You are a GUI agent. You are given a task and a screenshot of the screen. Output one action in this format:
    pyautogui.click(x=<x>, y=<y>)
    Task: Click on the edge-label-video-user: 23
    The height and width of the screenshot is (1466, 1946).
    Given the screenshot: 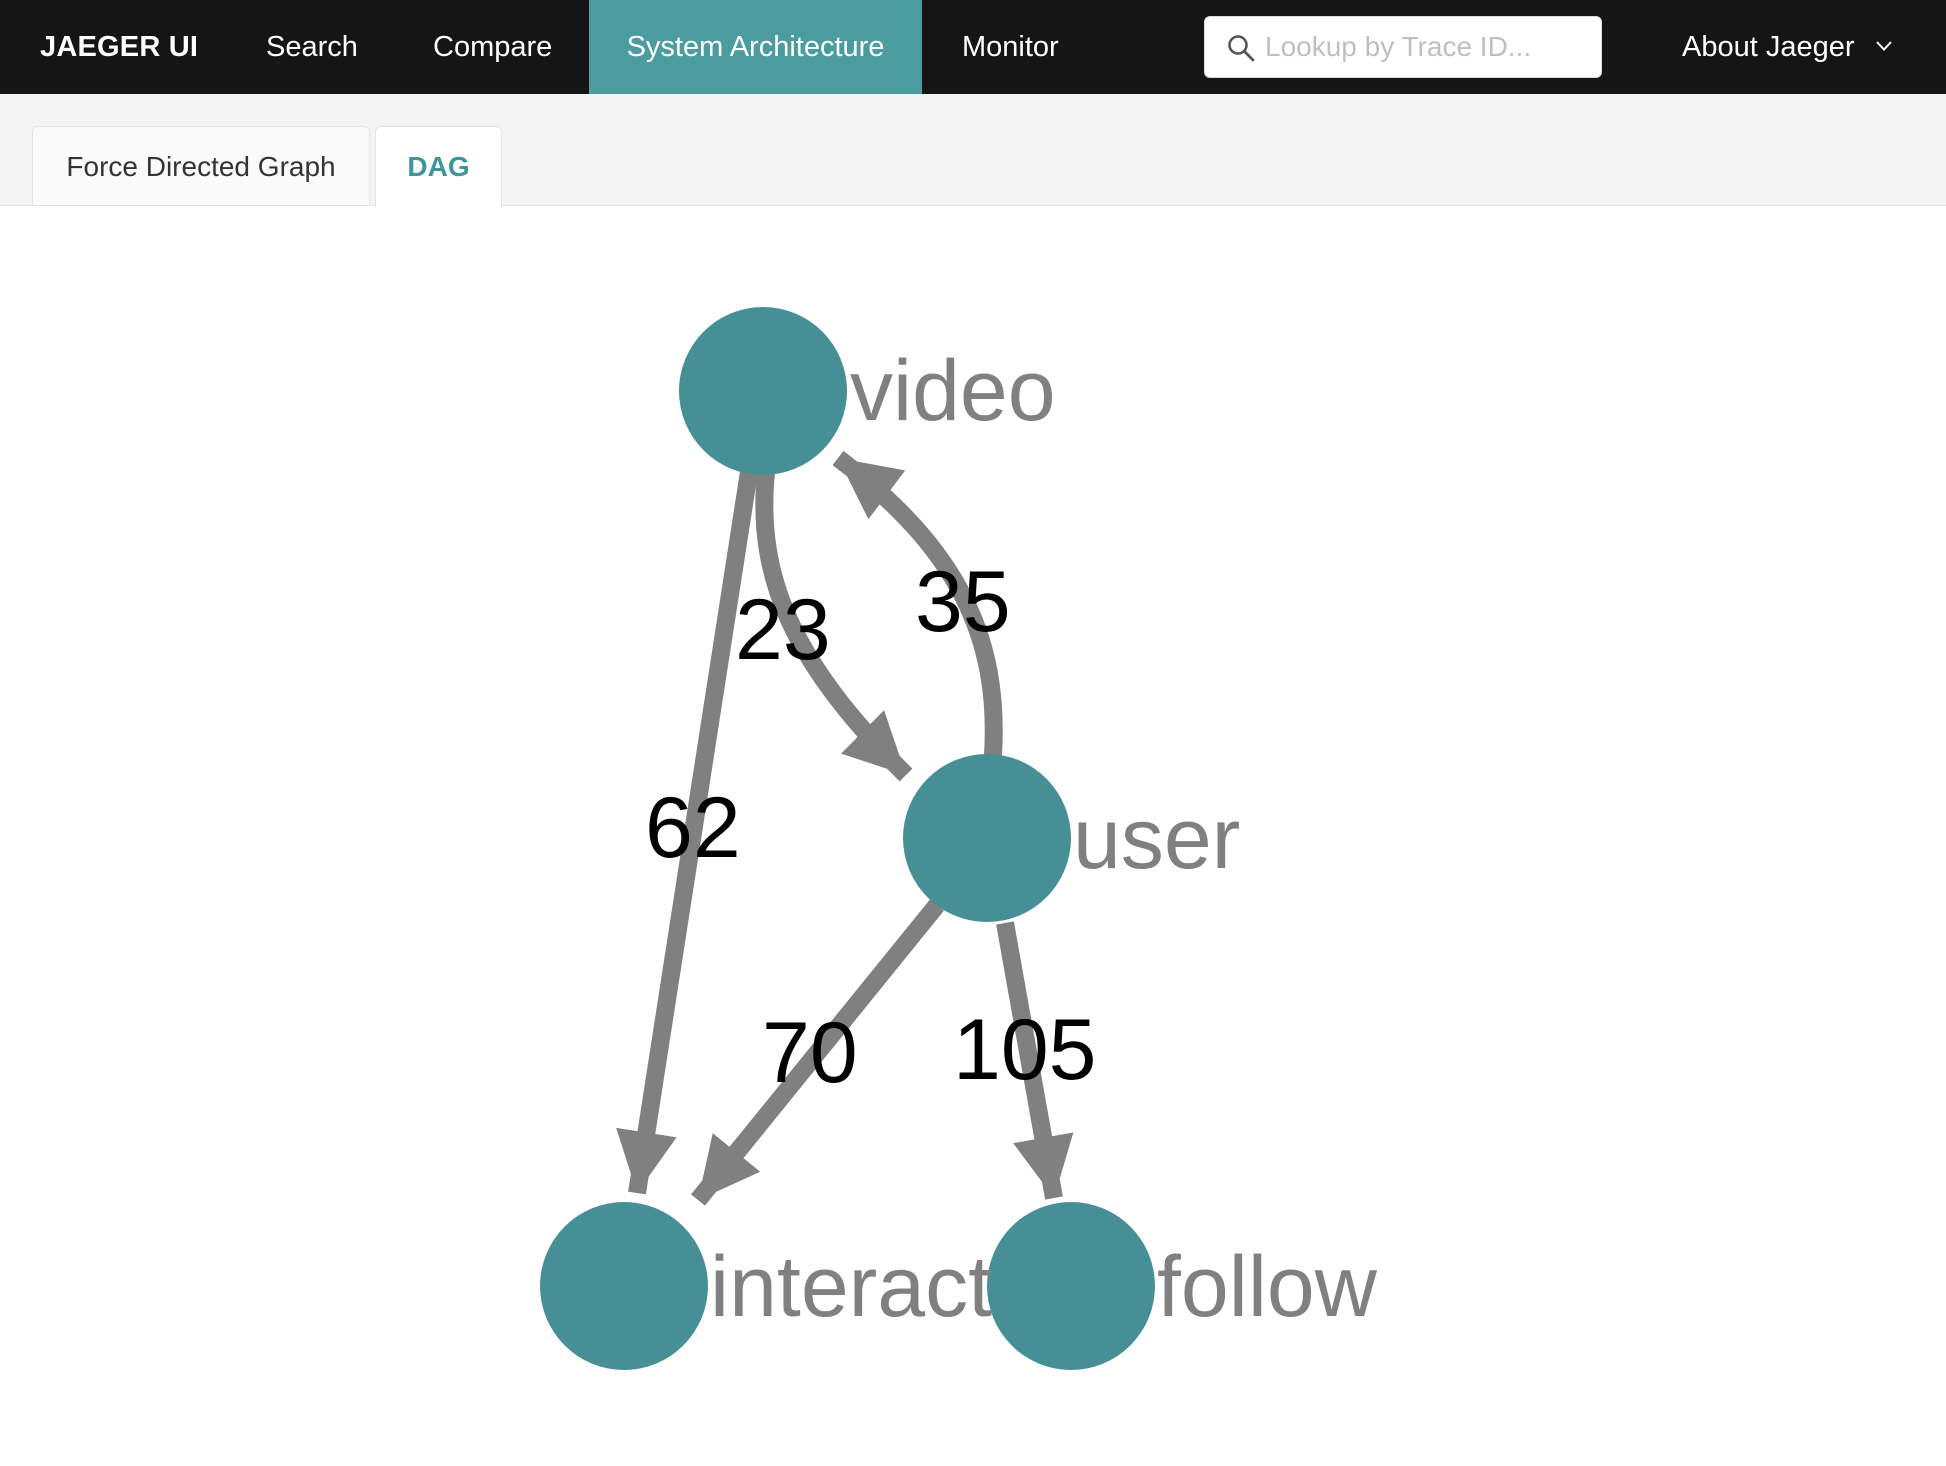 What is the action you would take?
    pyautogui.click(x=783, y=630)
    